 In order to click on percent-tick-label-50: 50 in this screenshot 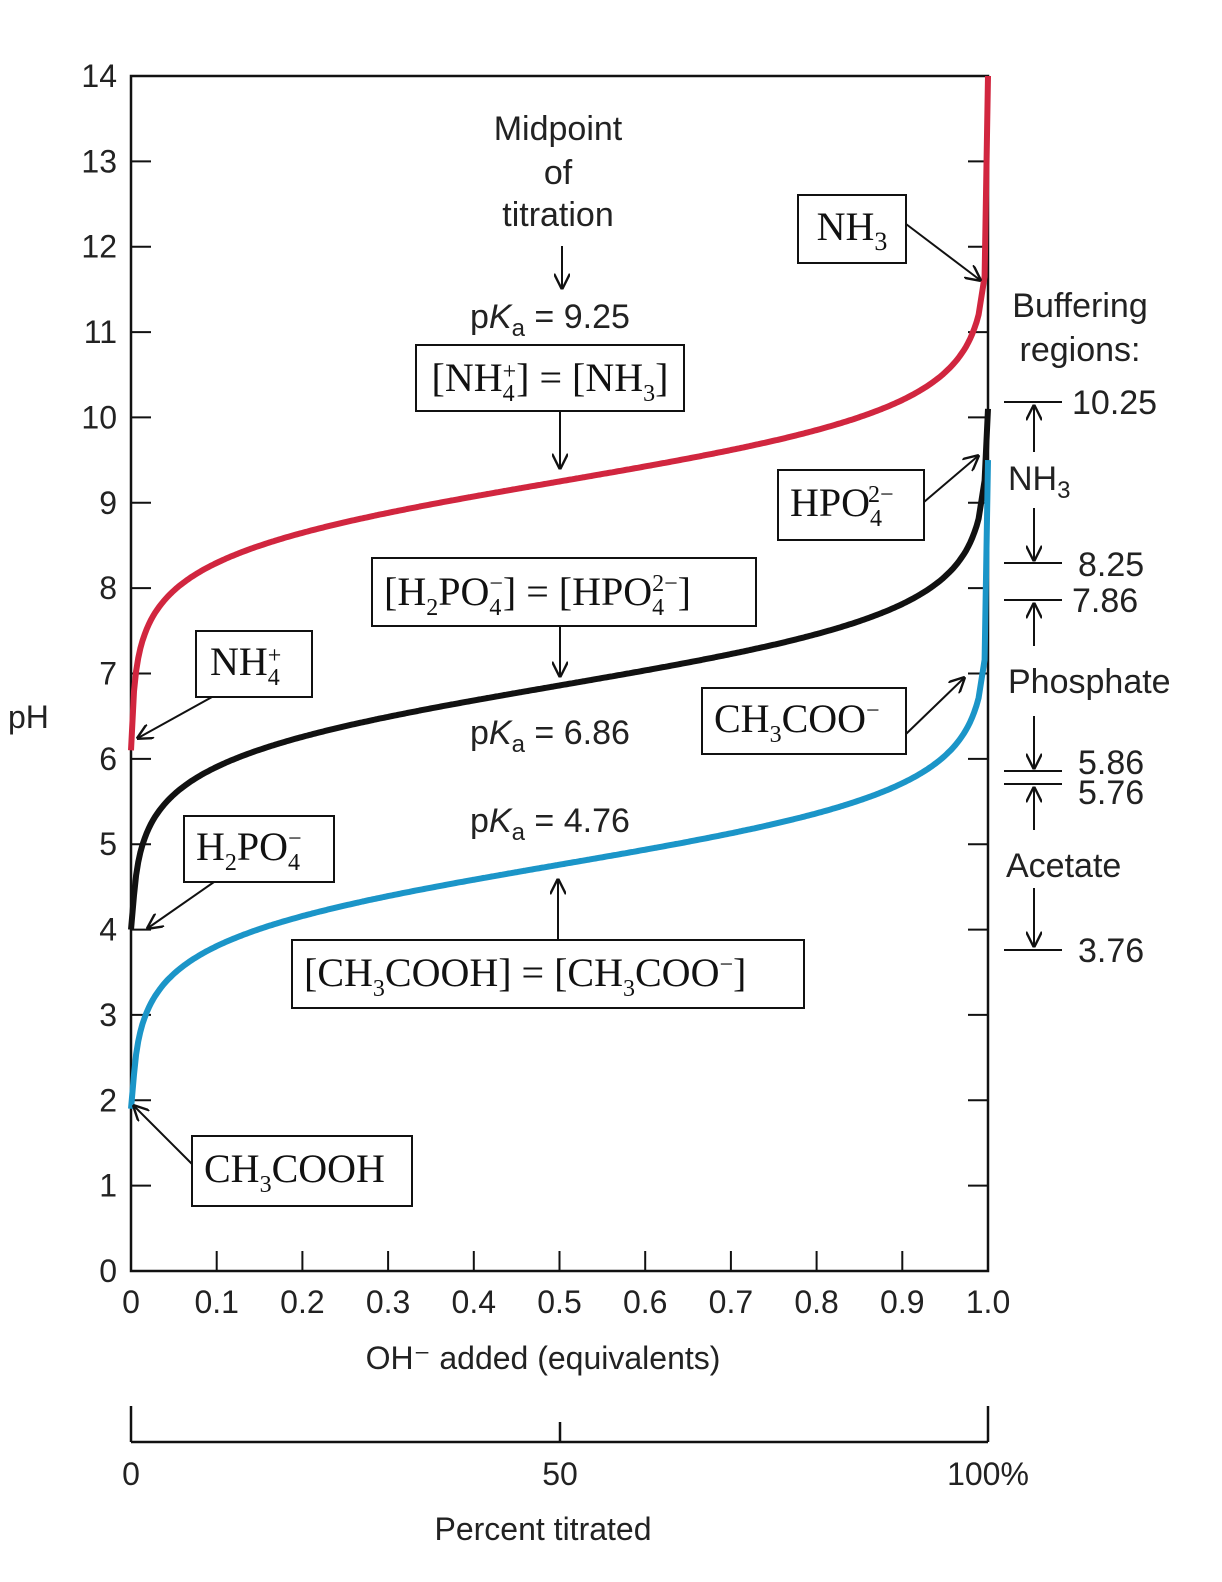, I will do `click(560, 1474)`.